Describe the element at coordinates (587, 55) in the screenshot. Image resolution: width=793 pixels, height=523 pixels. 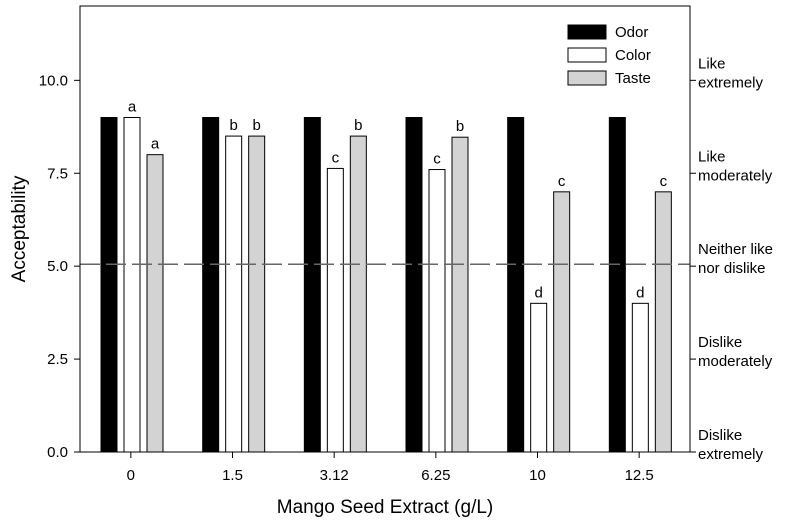
I see `legend-swatch-color` at that location.